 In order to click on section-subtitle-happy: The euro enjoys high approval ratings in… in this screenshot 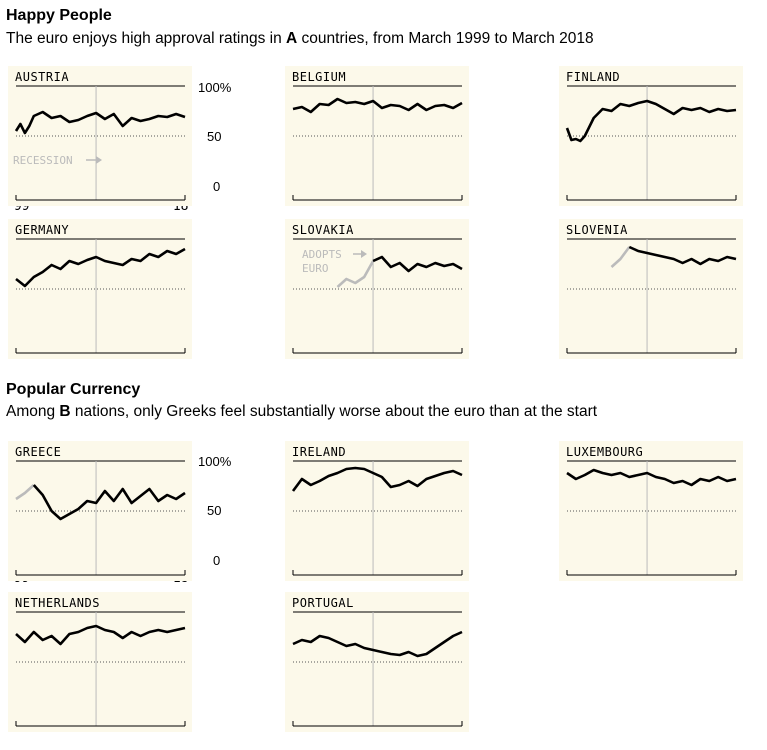, I will do `click(300, 39)`.